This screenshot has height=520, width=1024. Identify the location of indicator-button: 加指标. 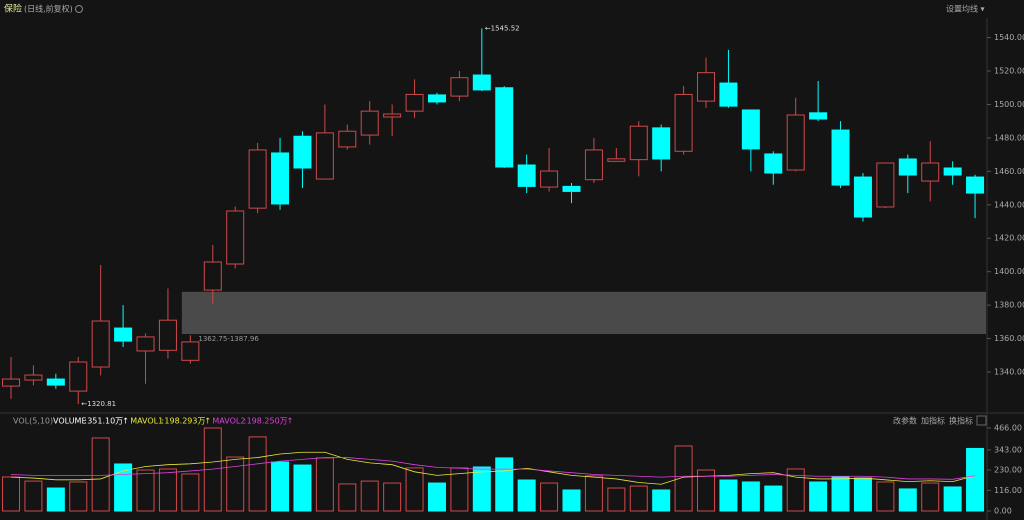
(933, 421).